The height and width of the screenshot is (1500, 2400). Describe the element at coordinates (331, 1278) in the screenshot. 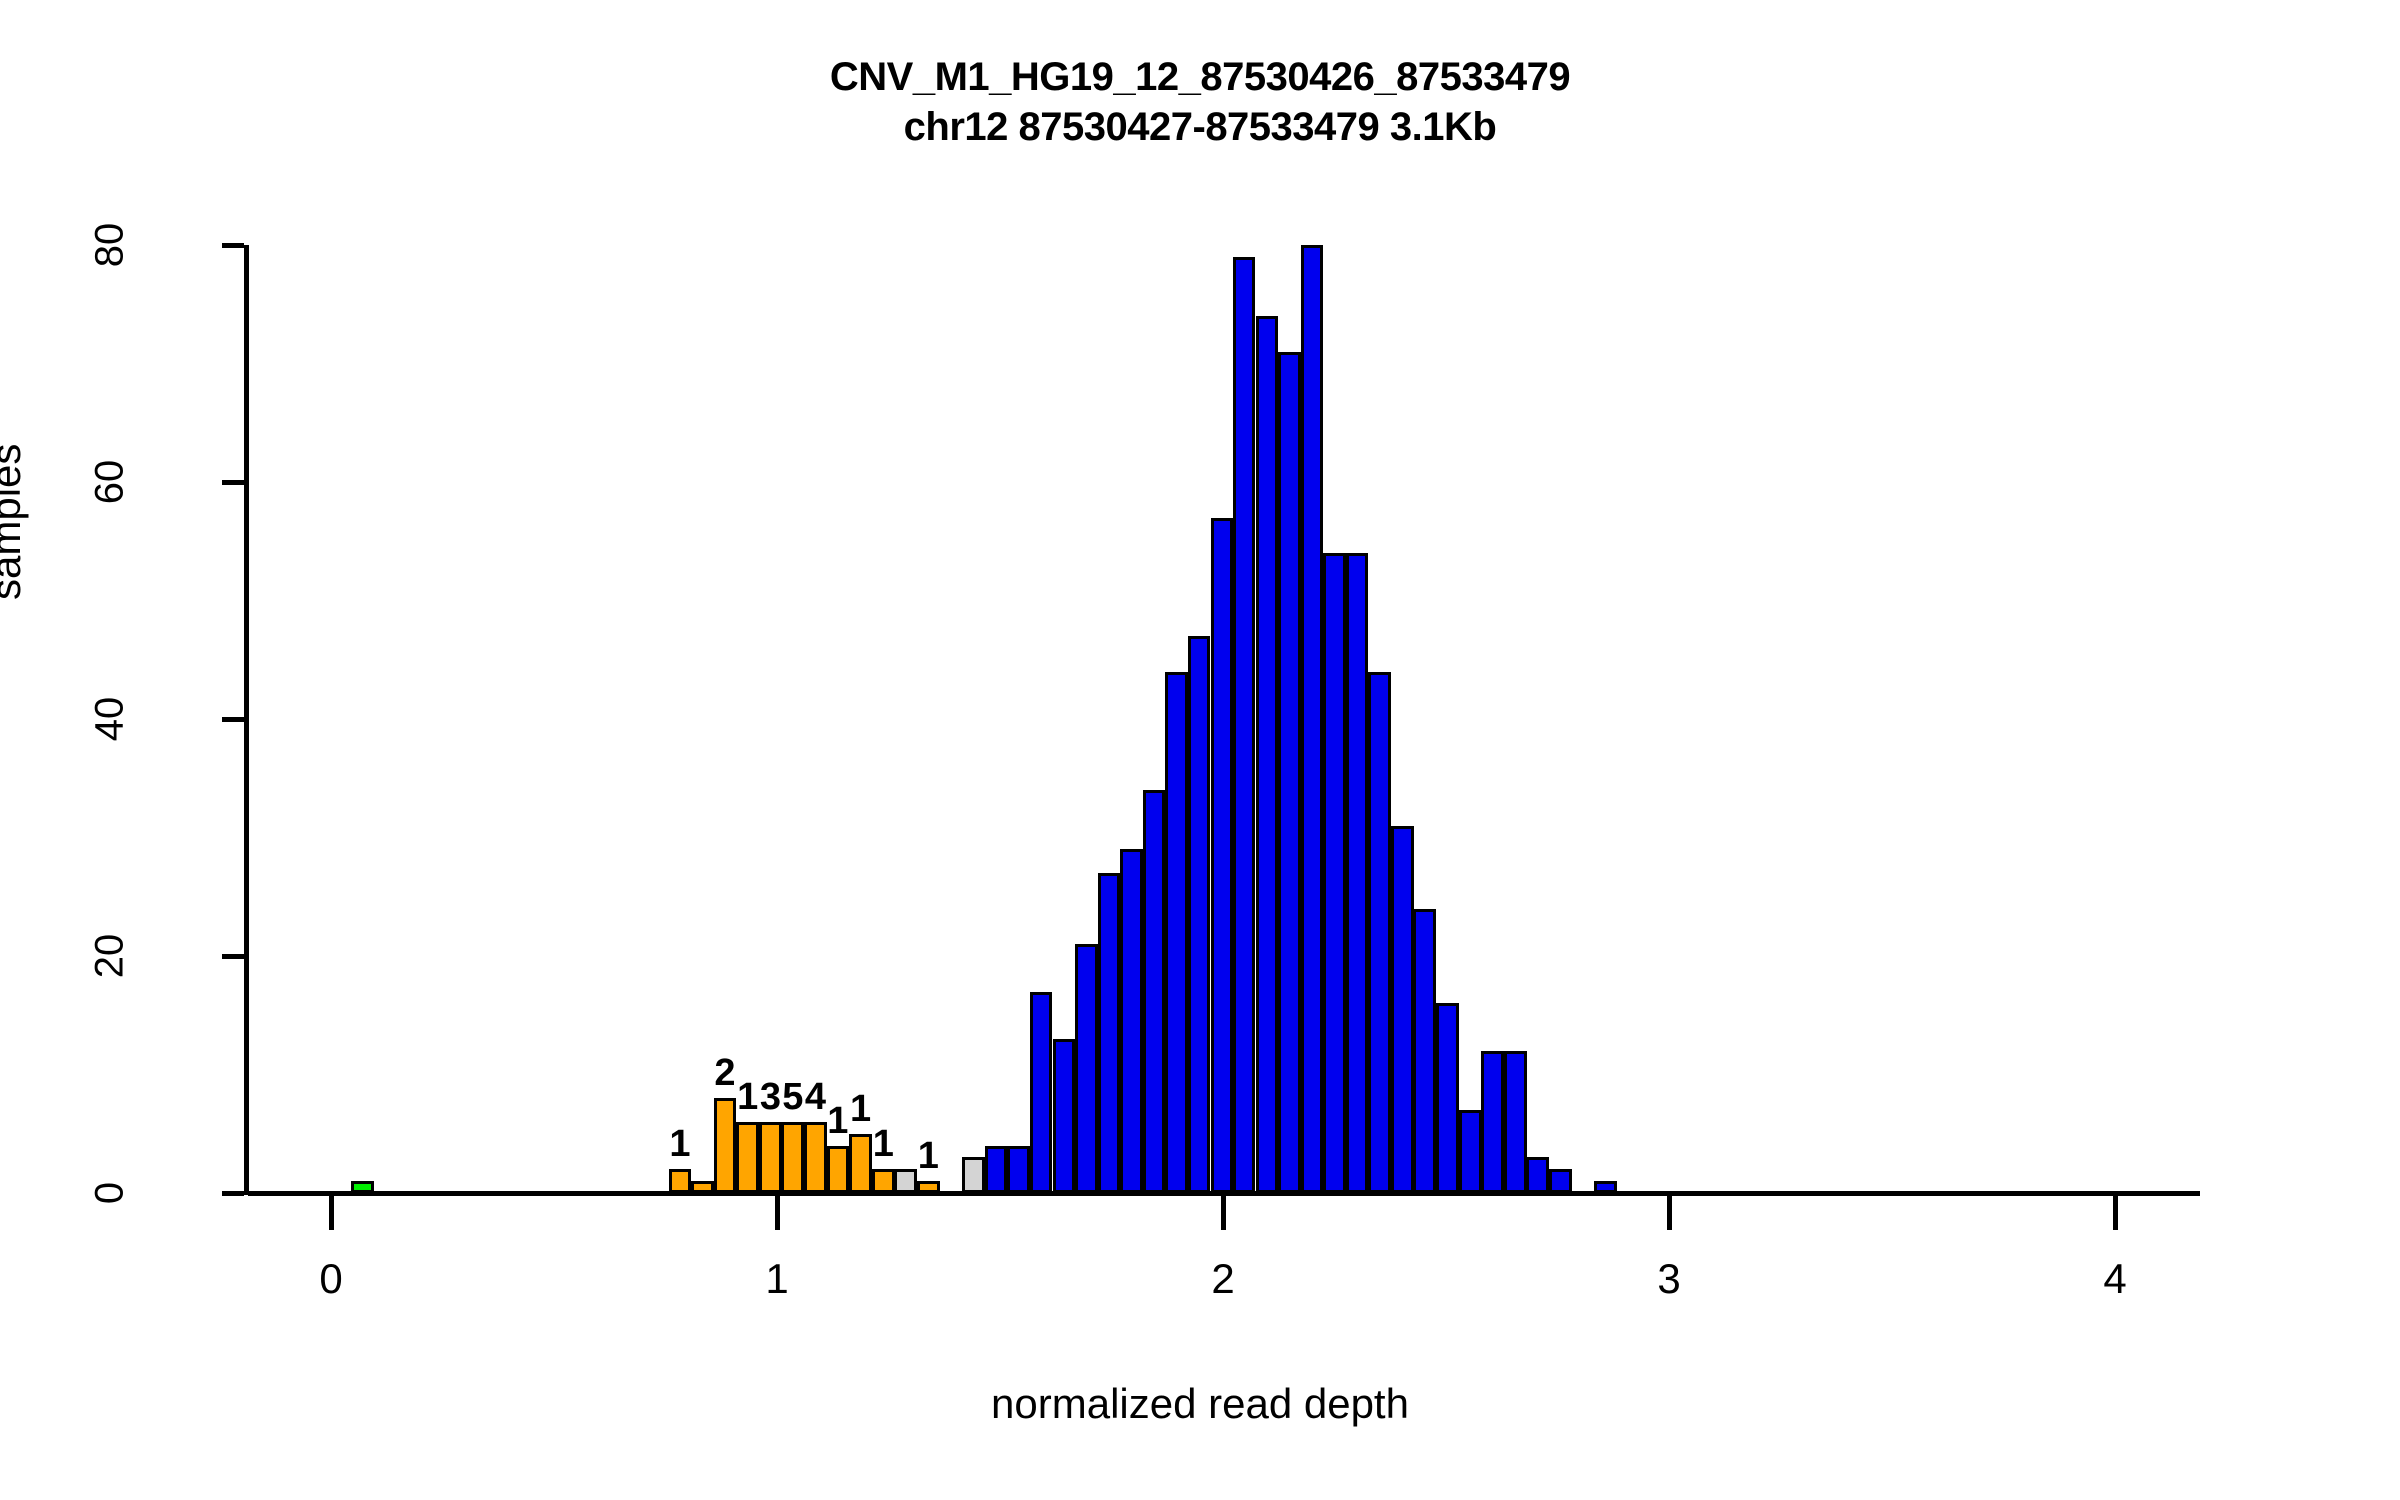

I see `x-tick-label-0: 0` at that location.